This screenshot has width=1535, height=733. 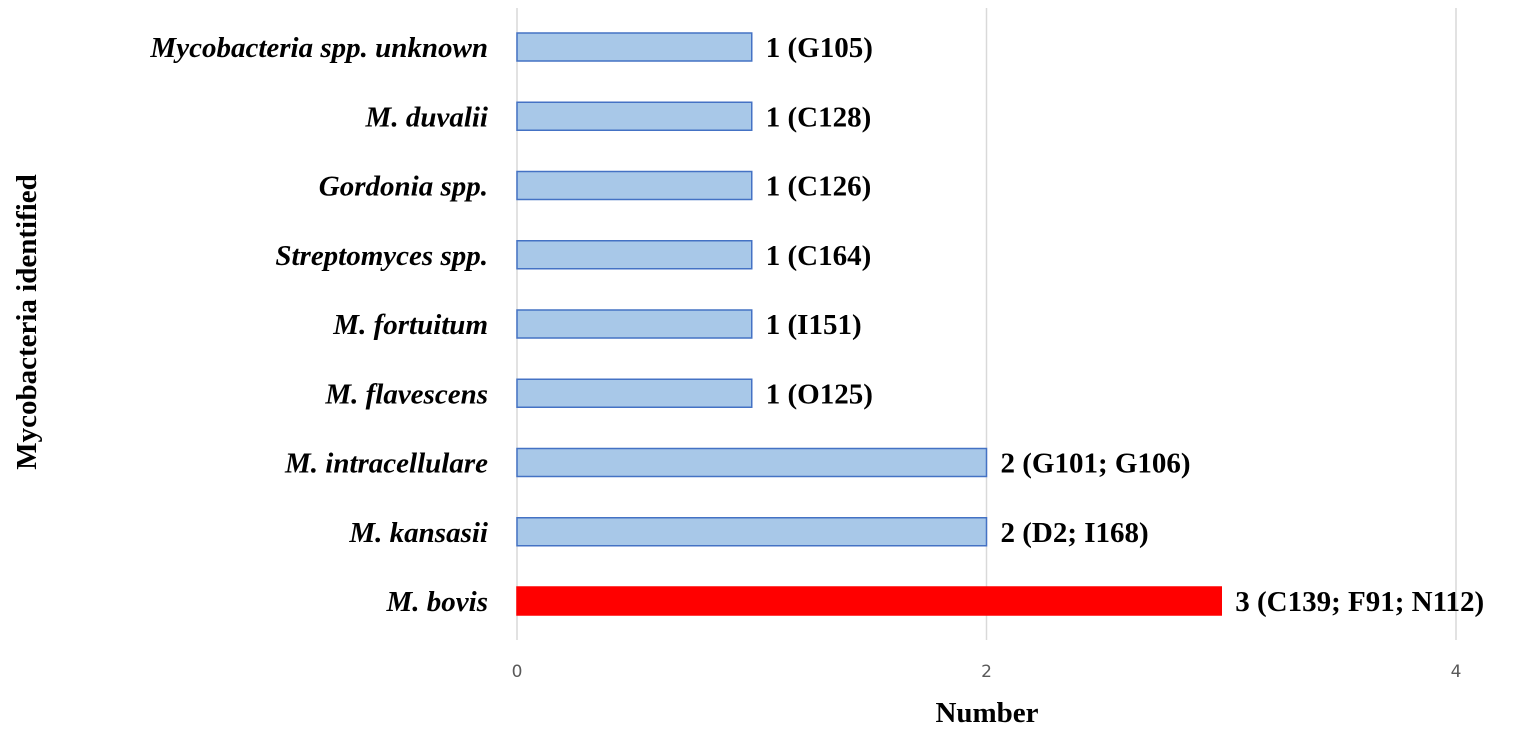 What do you see at coordinates (318, 48) in the screenshot?
I see `category-label: Mycobacteria spp. unknown` at bounding box center [318, 48].